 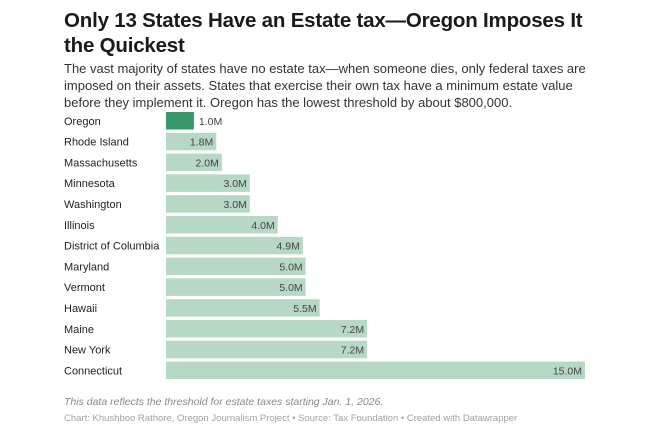 What do you see at coordinates (157, 204) in the screenshot?
I see `bar-row: Washington 3.0M` at bounding box center [157, 204].